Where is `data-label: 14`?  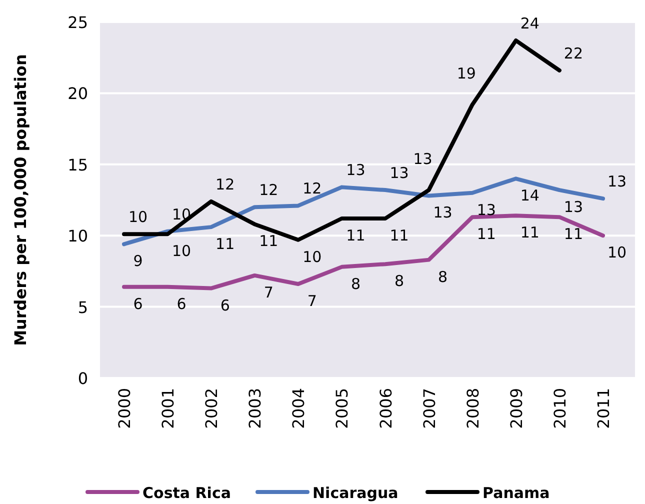
data-label: 14 is located at coordinates (530, 195).